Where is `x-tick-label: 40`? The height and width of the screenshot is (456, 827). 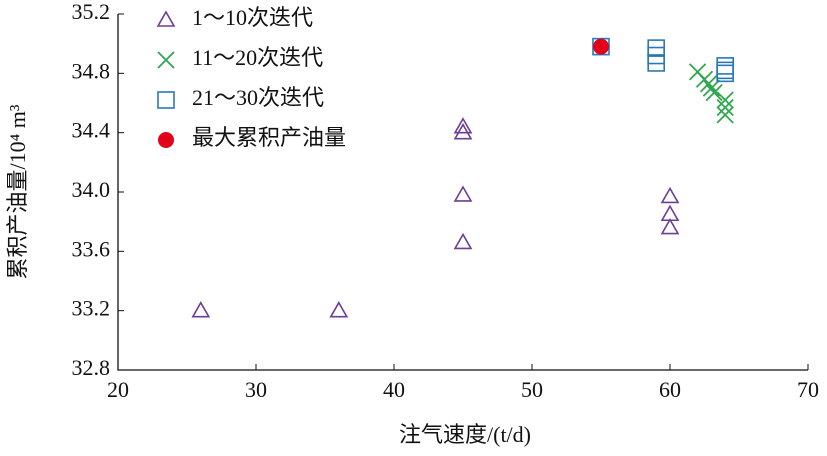 x-tick-label: 40 is located at coordinates (394, 389).